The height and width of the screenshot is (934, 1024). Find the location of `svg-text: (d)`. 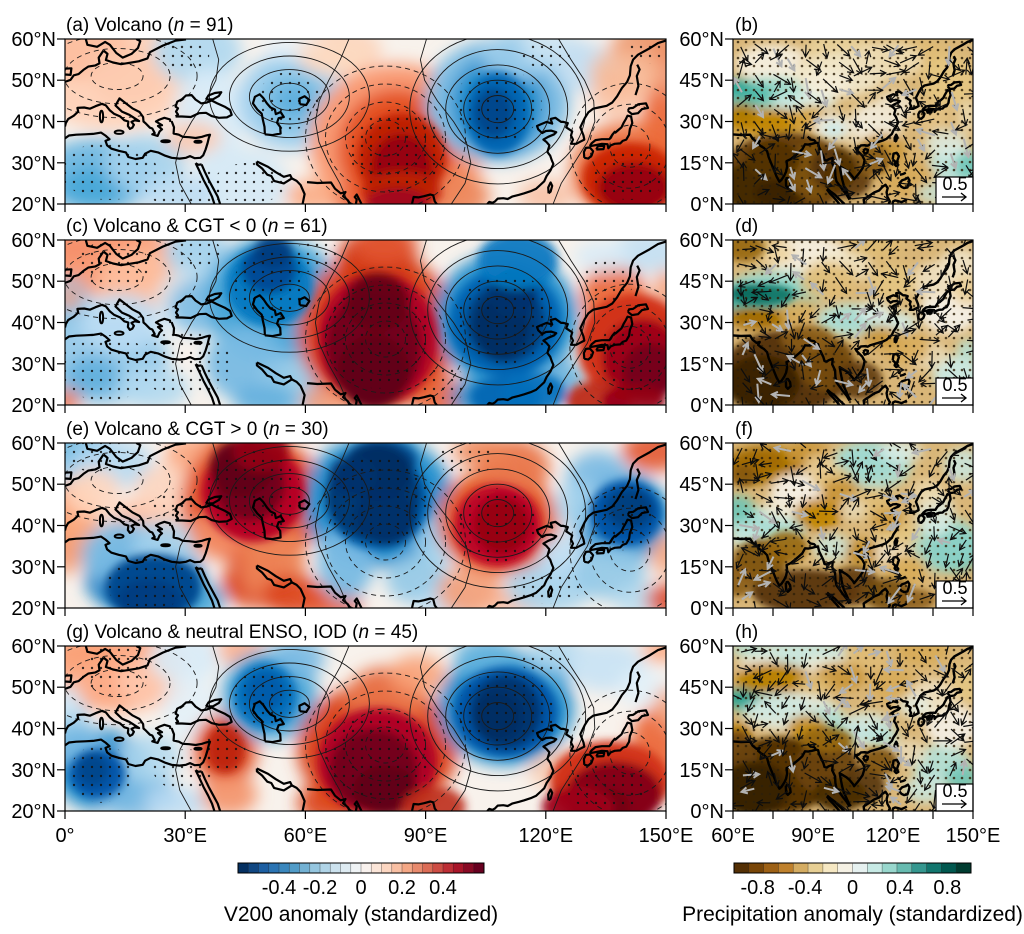

svg-text: (d) is located at coordinates (746, 226).